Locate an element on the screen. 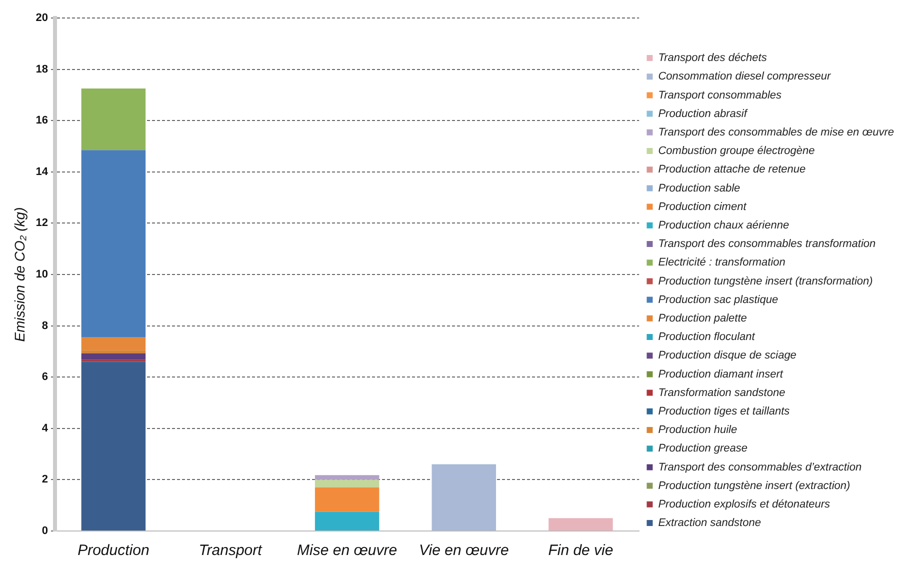 The width and height of the screenshot is (918, 575). y-tick-label: 16 is located at coordinates (42, 120).